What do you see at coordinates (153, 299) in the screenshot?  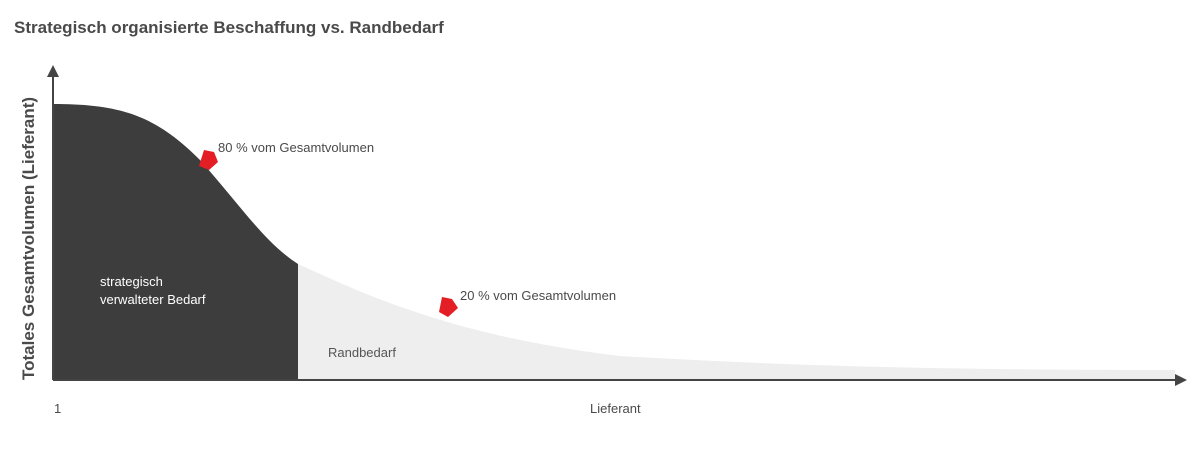 I see `strategic-label-line2: verwalteter Bedarf` at bounding box center [153, 299].